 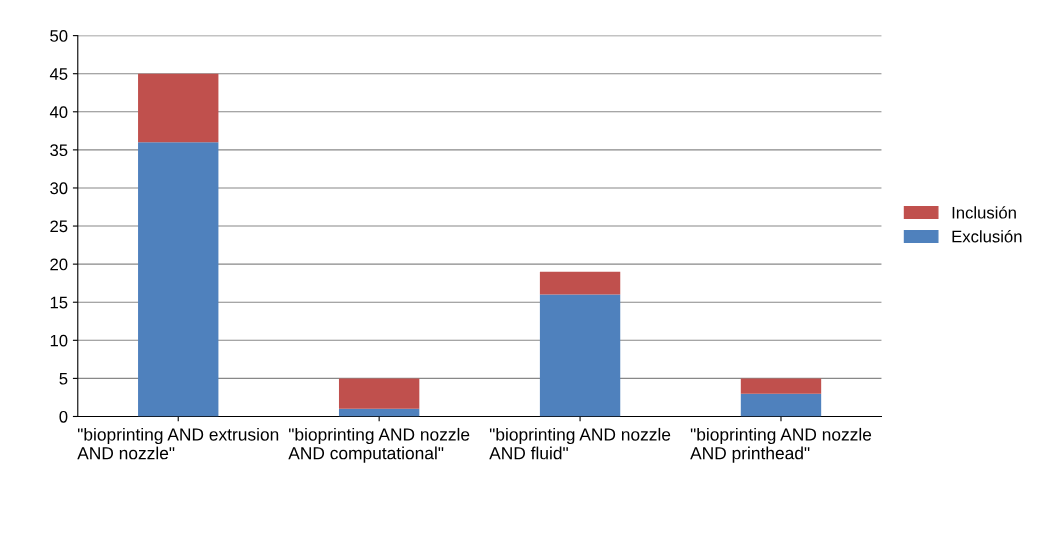 What do you see at coordinates (58, 112) in the screenshot?
I see `y-tick-label: 40` at bounding box center [58, 112].